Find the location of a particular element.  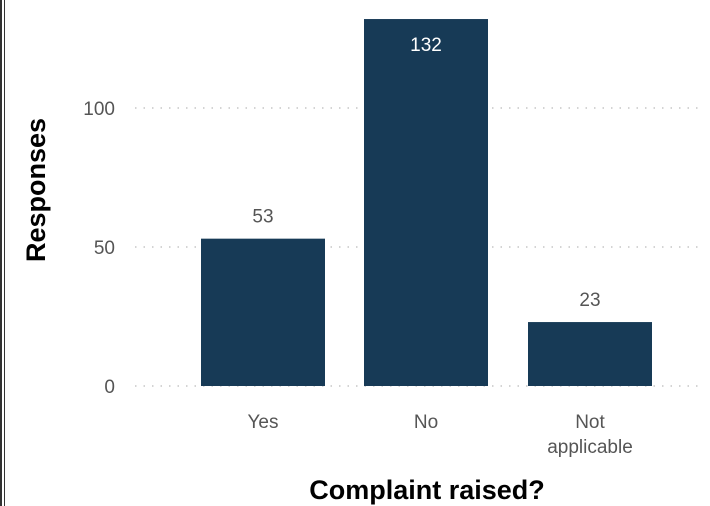

x-tick-label: applicable is located at coordinates (590, 447).